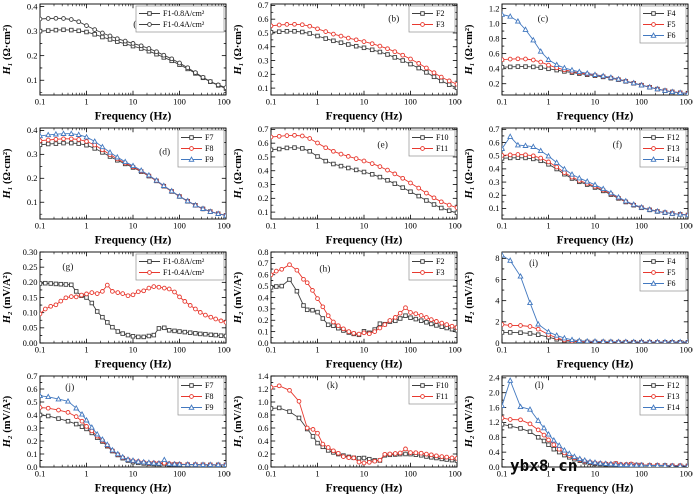  What do you see at coordinates (497, 322) in the screenshot?
I see `svg-text: 2` at bounding box center [497, 322].